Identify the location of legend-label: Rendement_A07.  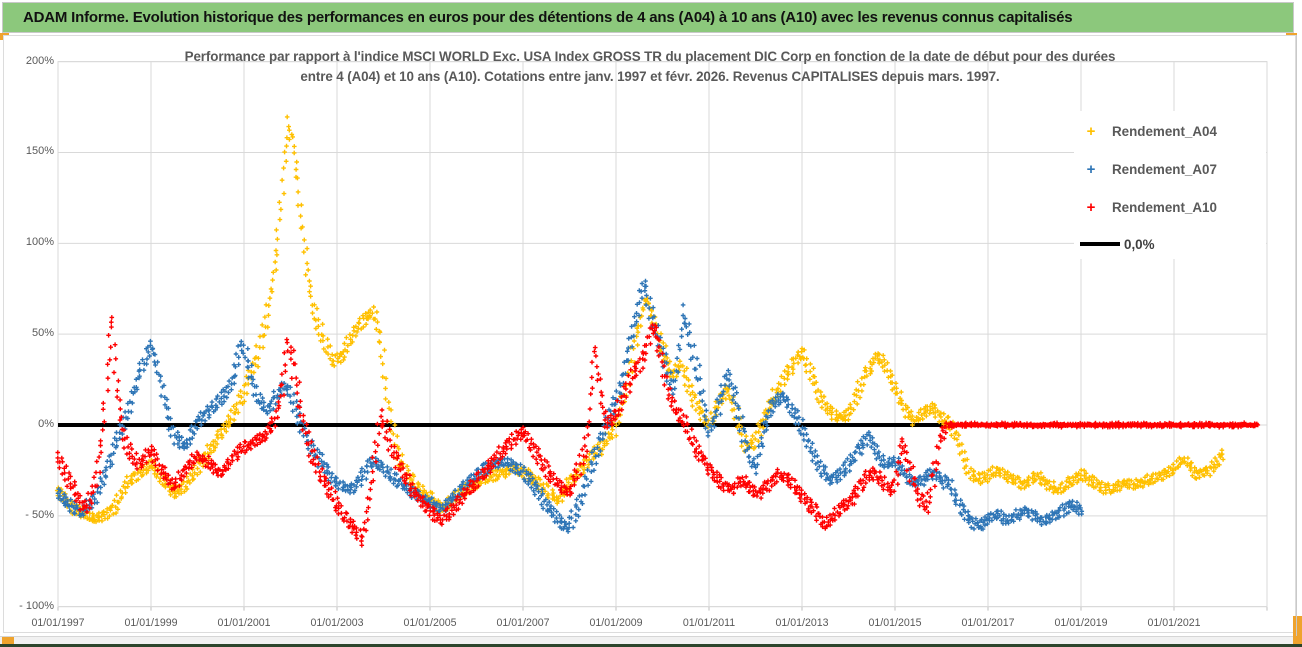
(1164, 169).